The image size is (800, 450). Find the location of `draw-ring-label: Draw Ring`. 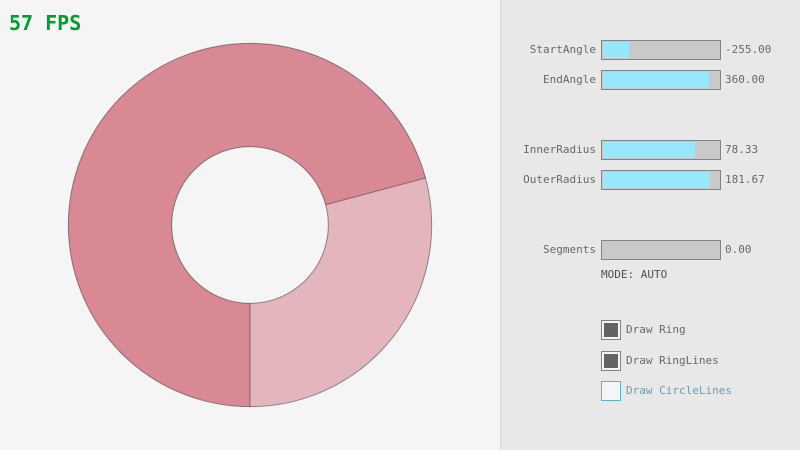

draw-ring-label: Draw Ring is located at coordinates (656, 329).